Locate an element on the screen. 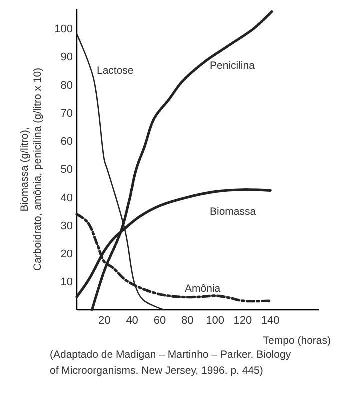 This screenshot has height=408, width=346. y-tick-label: 40 is located at coordinates (66, 198).